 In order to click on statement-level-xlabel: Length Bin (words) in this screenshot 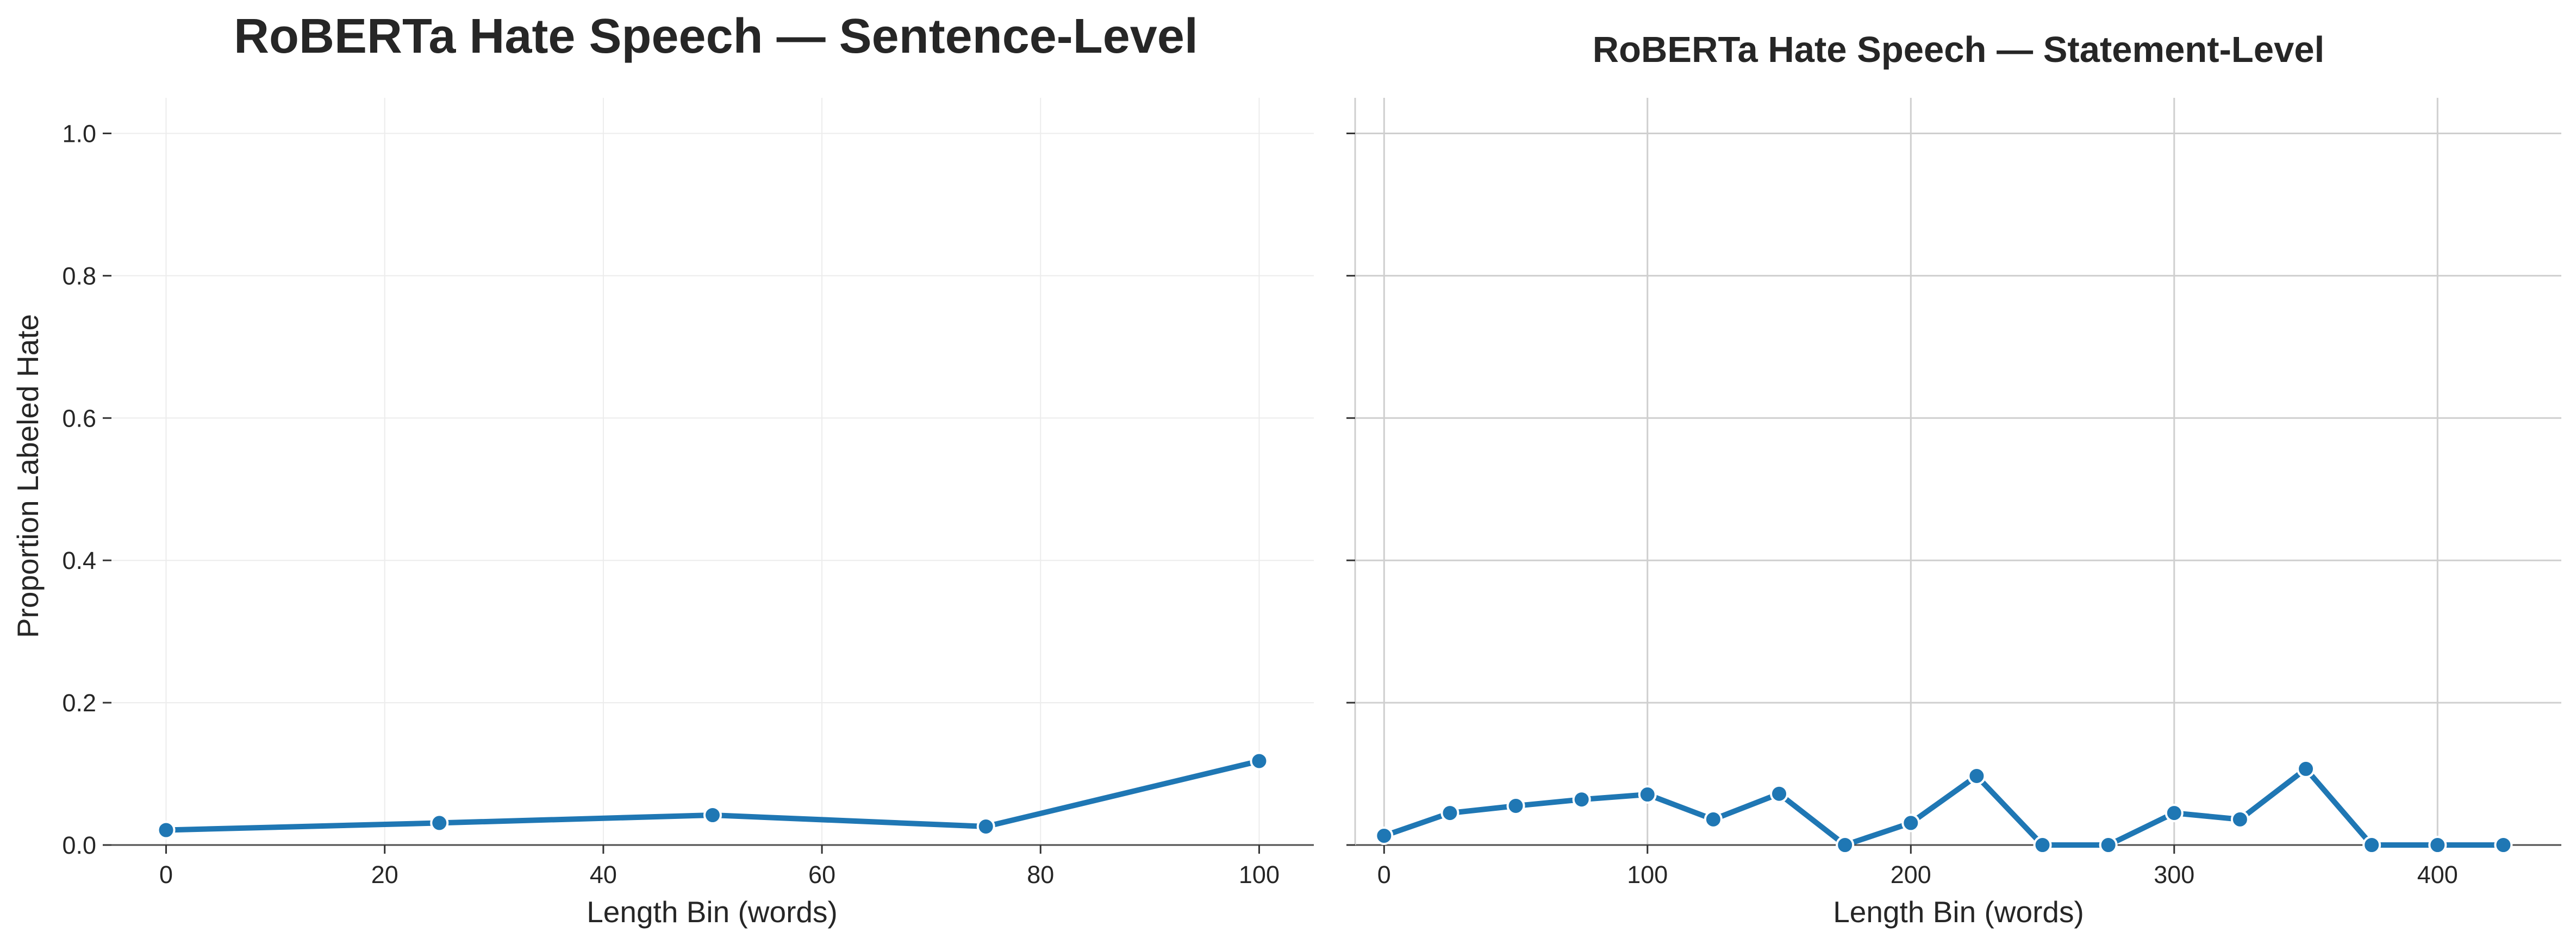, I will do `click(1958, 912)`.